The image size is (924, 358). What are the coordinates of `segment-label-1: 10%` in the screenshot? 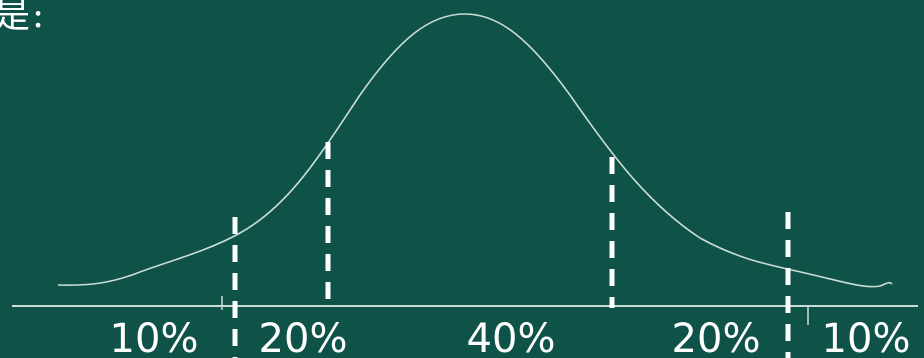 It's located at (154, 337).